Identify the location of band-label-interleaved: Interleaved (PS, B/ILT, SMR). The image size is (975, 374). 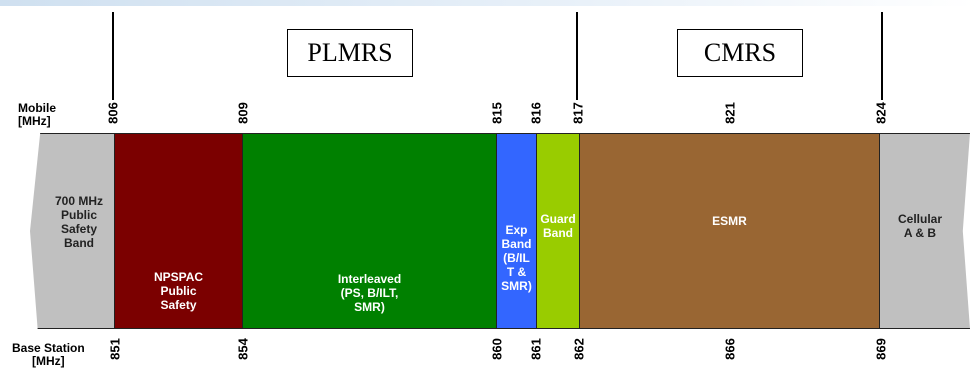
(369, 293).